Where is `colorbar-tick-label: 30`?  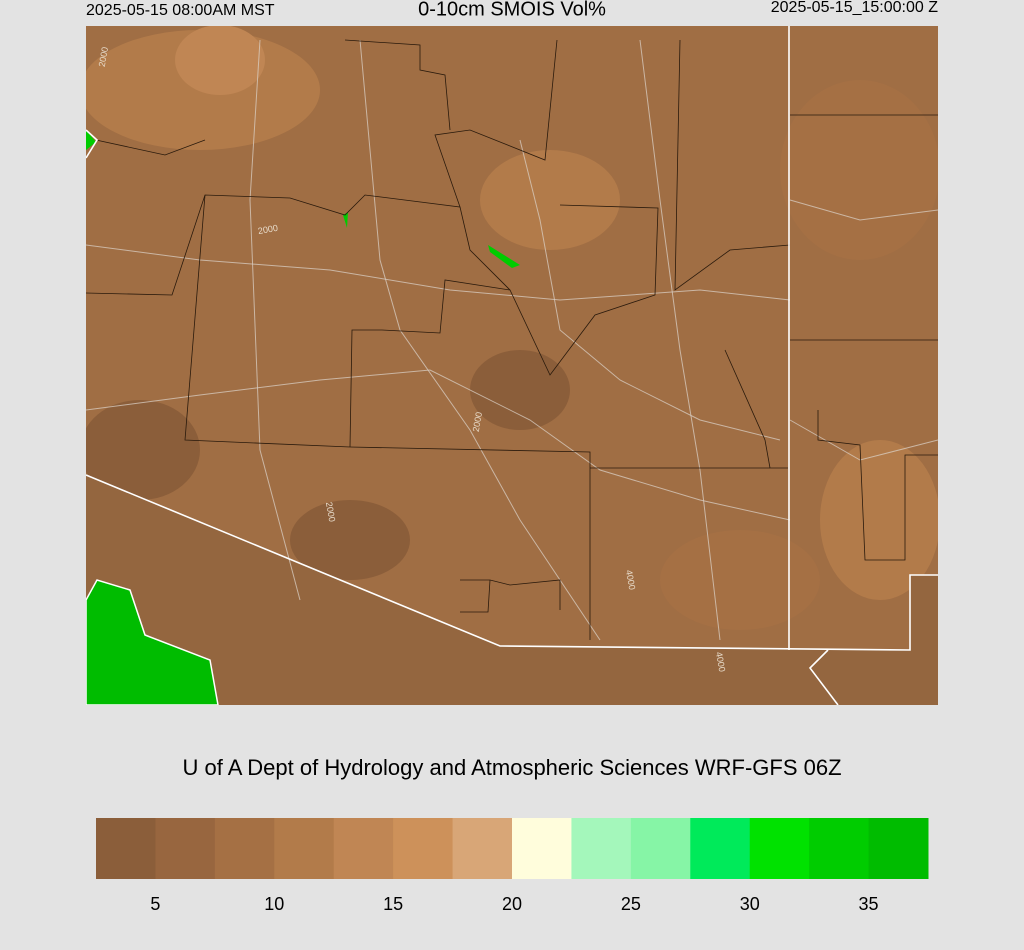
colorbar-tick-label: 30 is located at coordinates (750, 904).